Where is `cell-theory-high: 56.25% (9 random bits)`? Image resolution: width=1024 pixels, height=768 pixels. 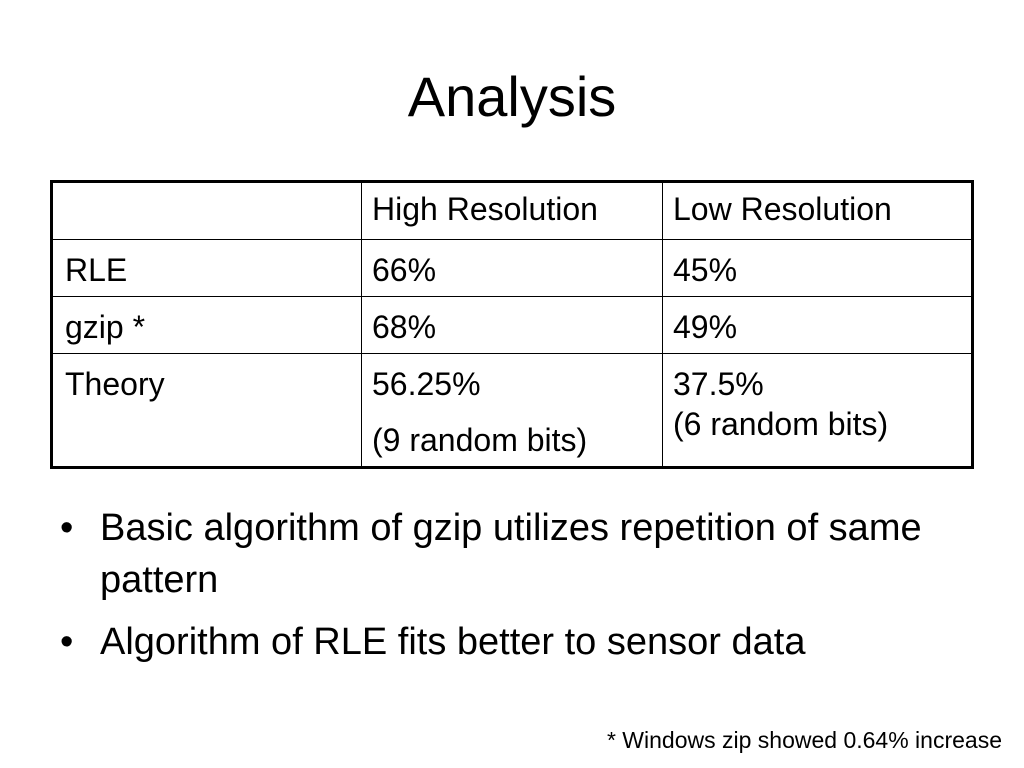 cell-theory-high: 56.25% (9 random bits) is located at coordinates (512, 410).